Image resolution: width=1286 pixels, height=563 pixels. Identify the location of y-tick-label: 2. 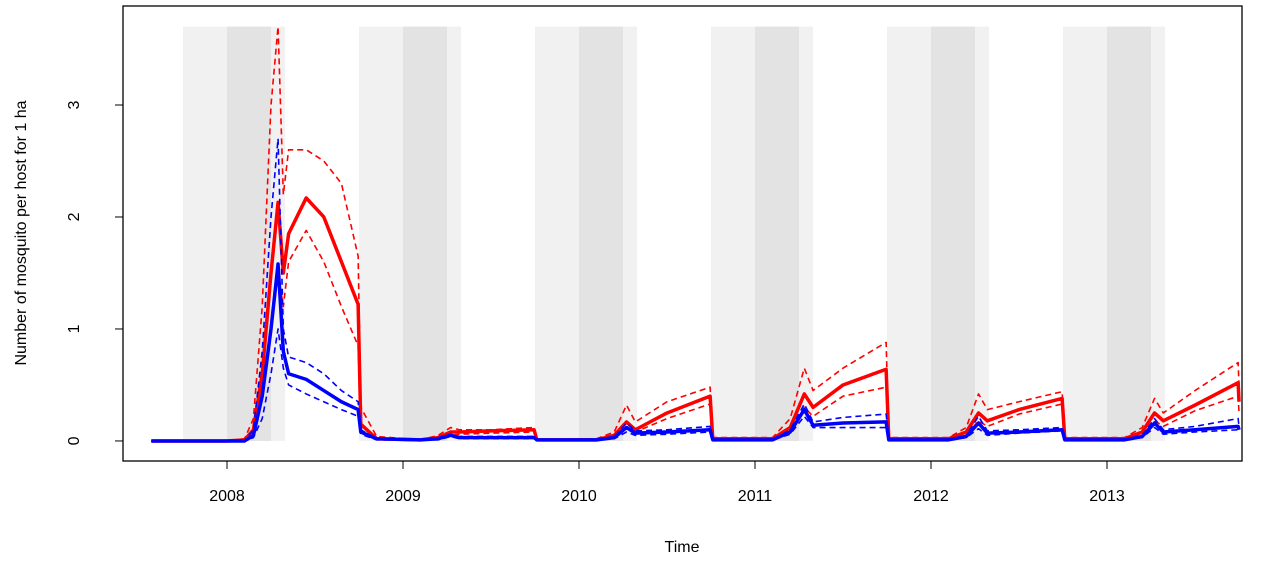
(74, 216).